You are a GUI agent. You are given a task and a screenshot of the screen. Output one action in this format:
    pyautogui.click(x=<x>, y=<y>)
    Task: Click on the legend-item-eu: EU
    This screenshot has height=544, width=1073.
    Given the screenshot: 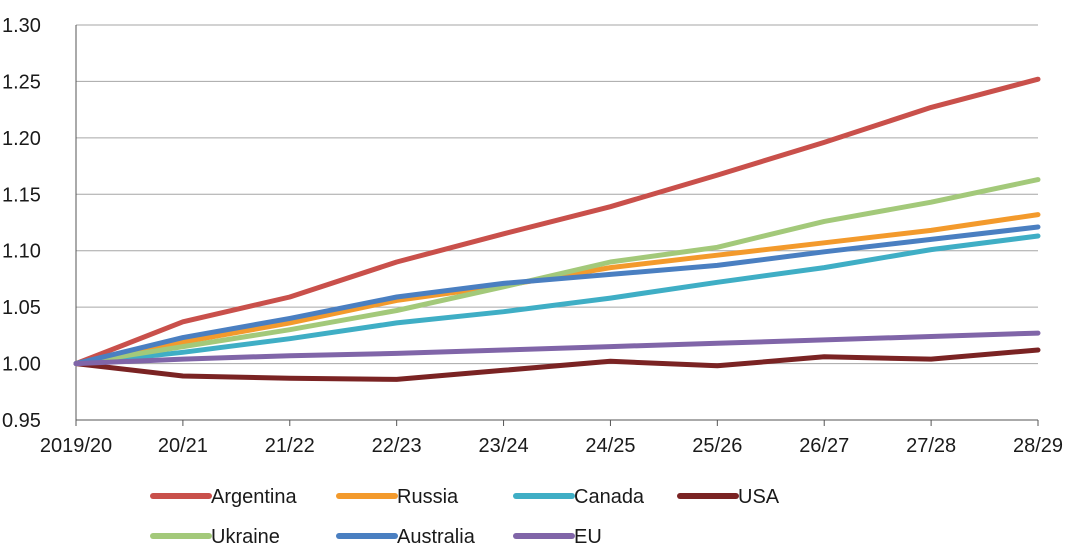 What is the action you would take?
    pyautogui.click(x=557, y=535)
    